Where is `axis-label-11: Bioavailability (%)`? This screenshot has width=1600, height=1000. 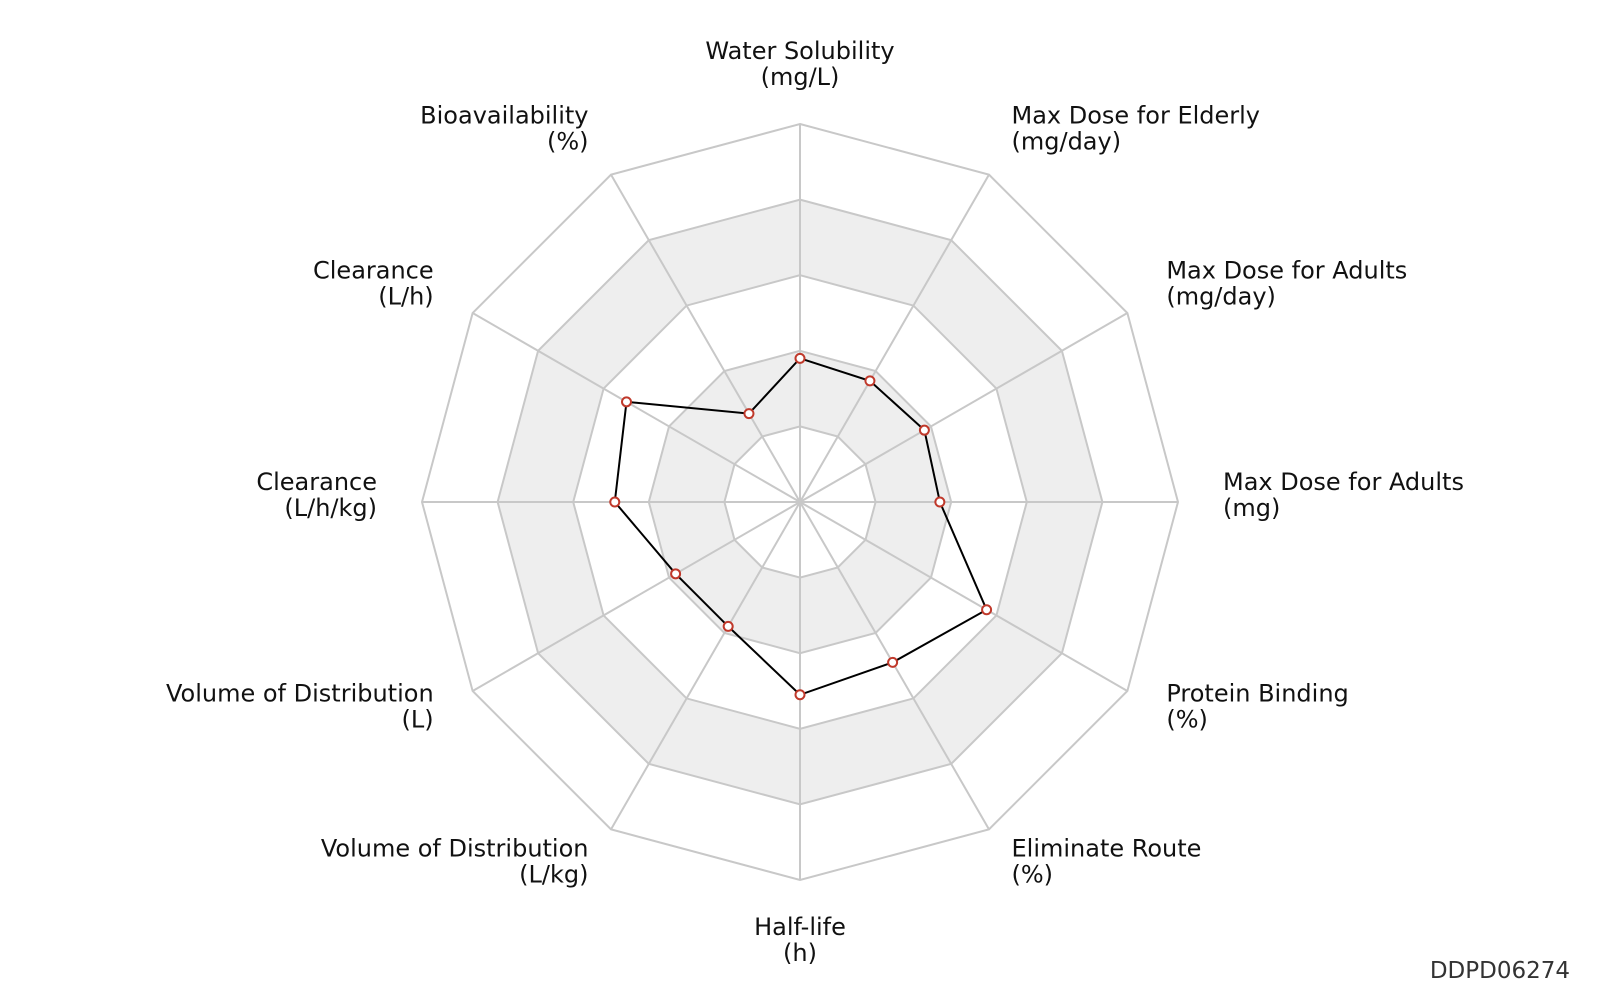
axis-label-11: Bioavailability (%) is located at coordinates (504, 129).